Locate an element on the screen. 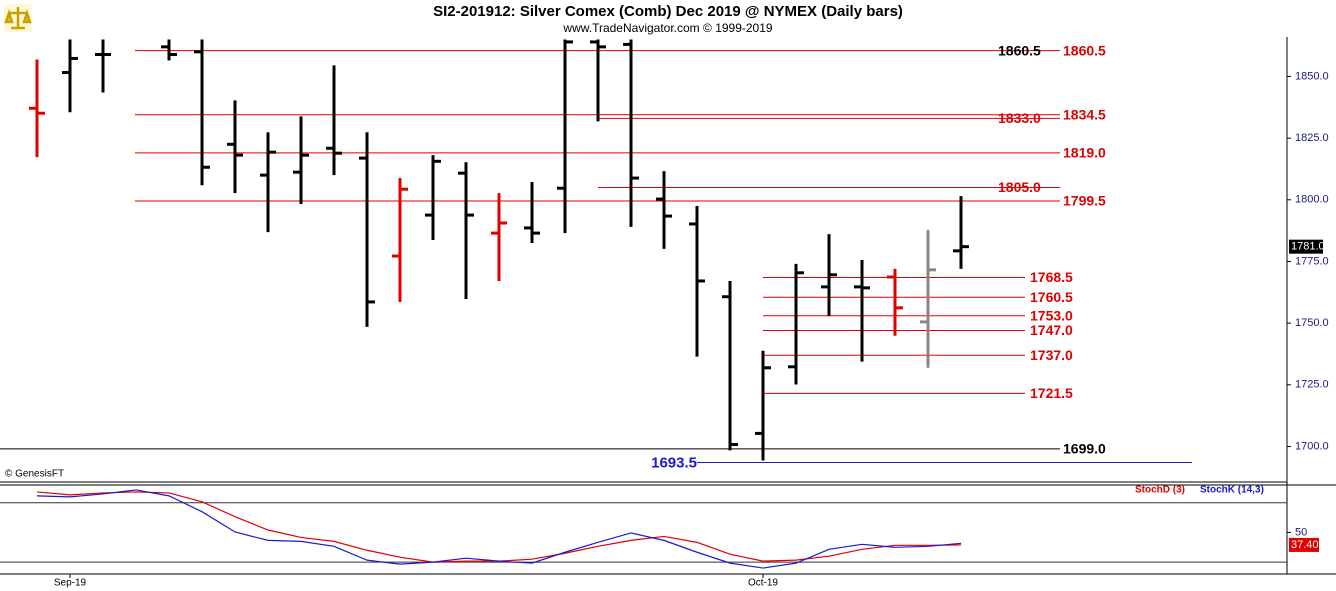 Image resolution: width=1336 pixels, height=591 pixels. level-label: 1760.5 is located at coordinates (1051, 297).